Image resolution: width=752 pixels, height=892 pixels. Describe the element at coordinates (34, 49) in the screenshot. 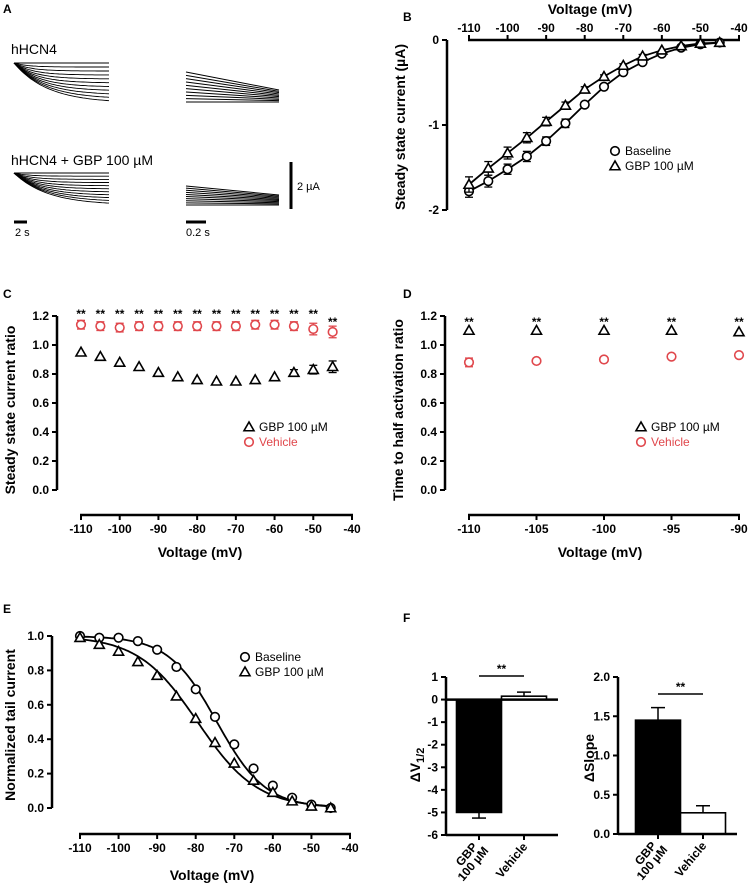

I see `trace-label-control: hHCN4` at that location.